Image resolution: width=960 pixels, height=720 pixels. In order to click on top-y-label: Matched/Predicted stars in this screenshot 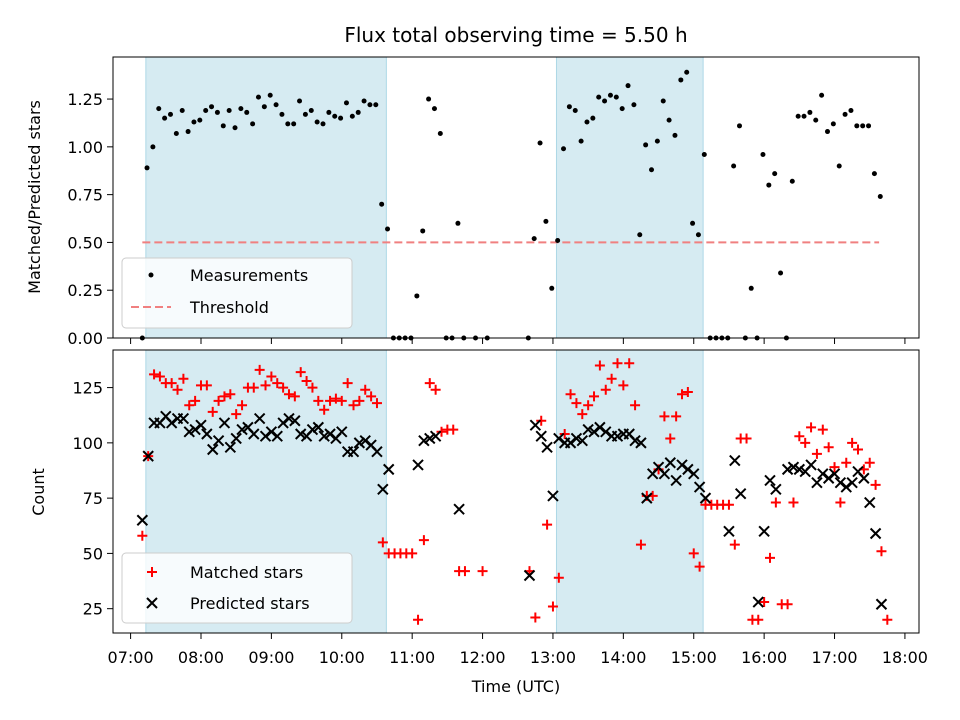, I will do `click(34, 197)`.